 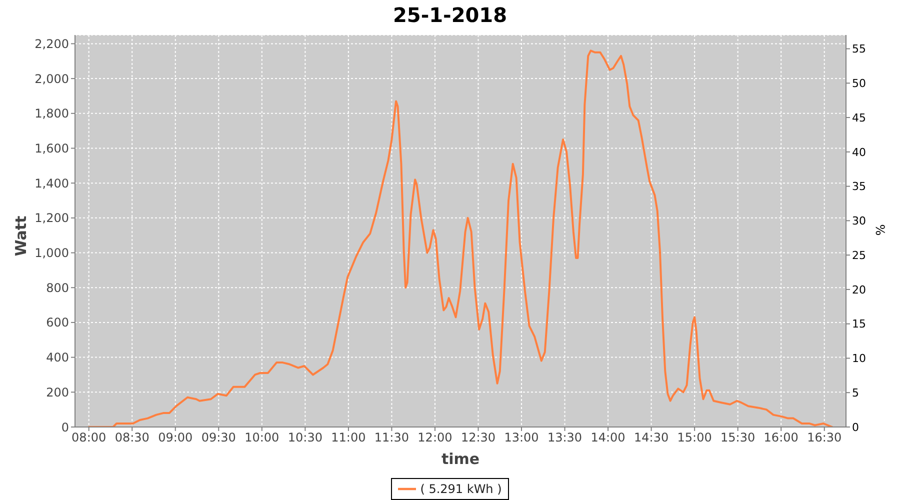 What do you see at coordinates (132, 437) in the screenshot?
I see `x-tick-label: 08:30` at bounding box center [132, 437].